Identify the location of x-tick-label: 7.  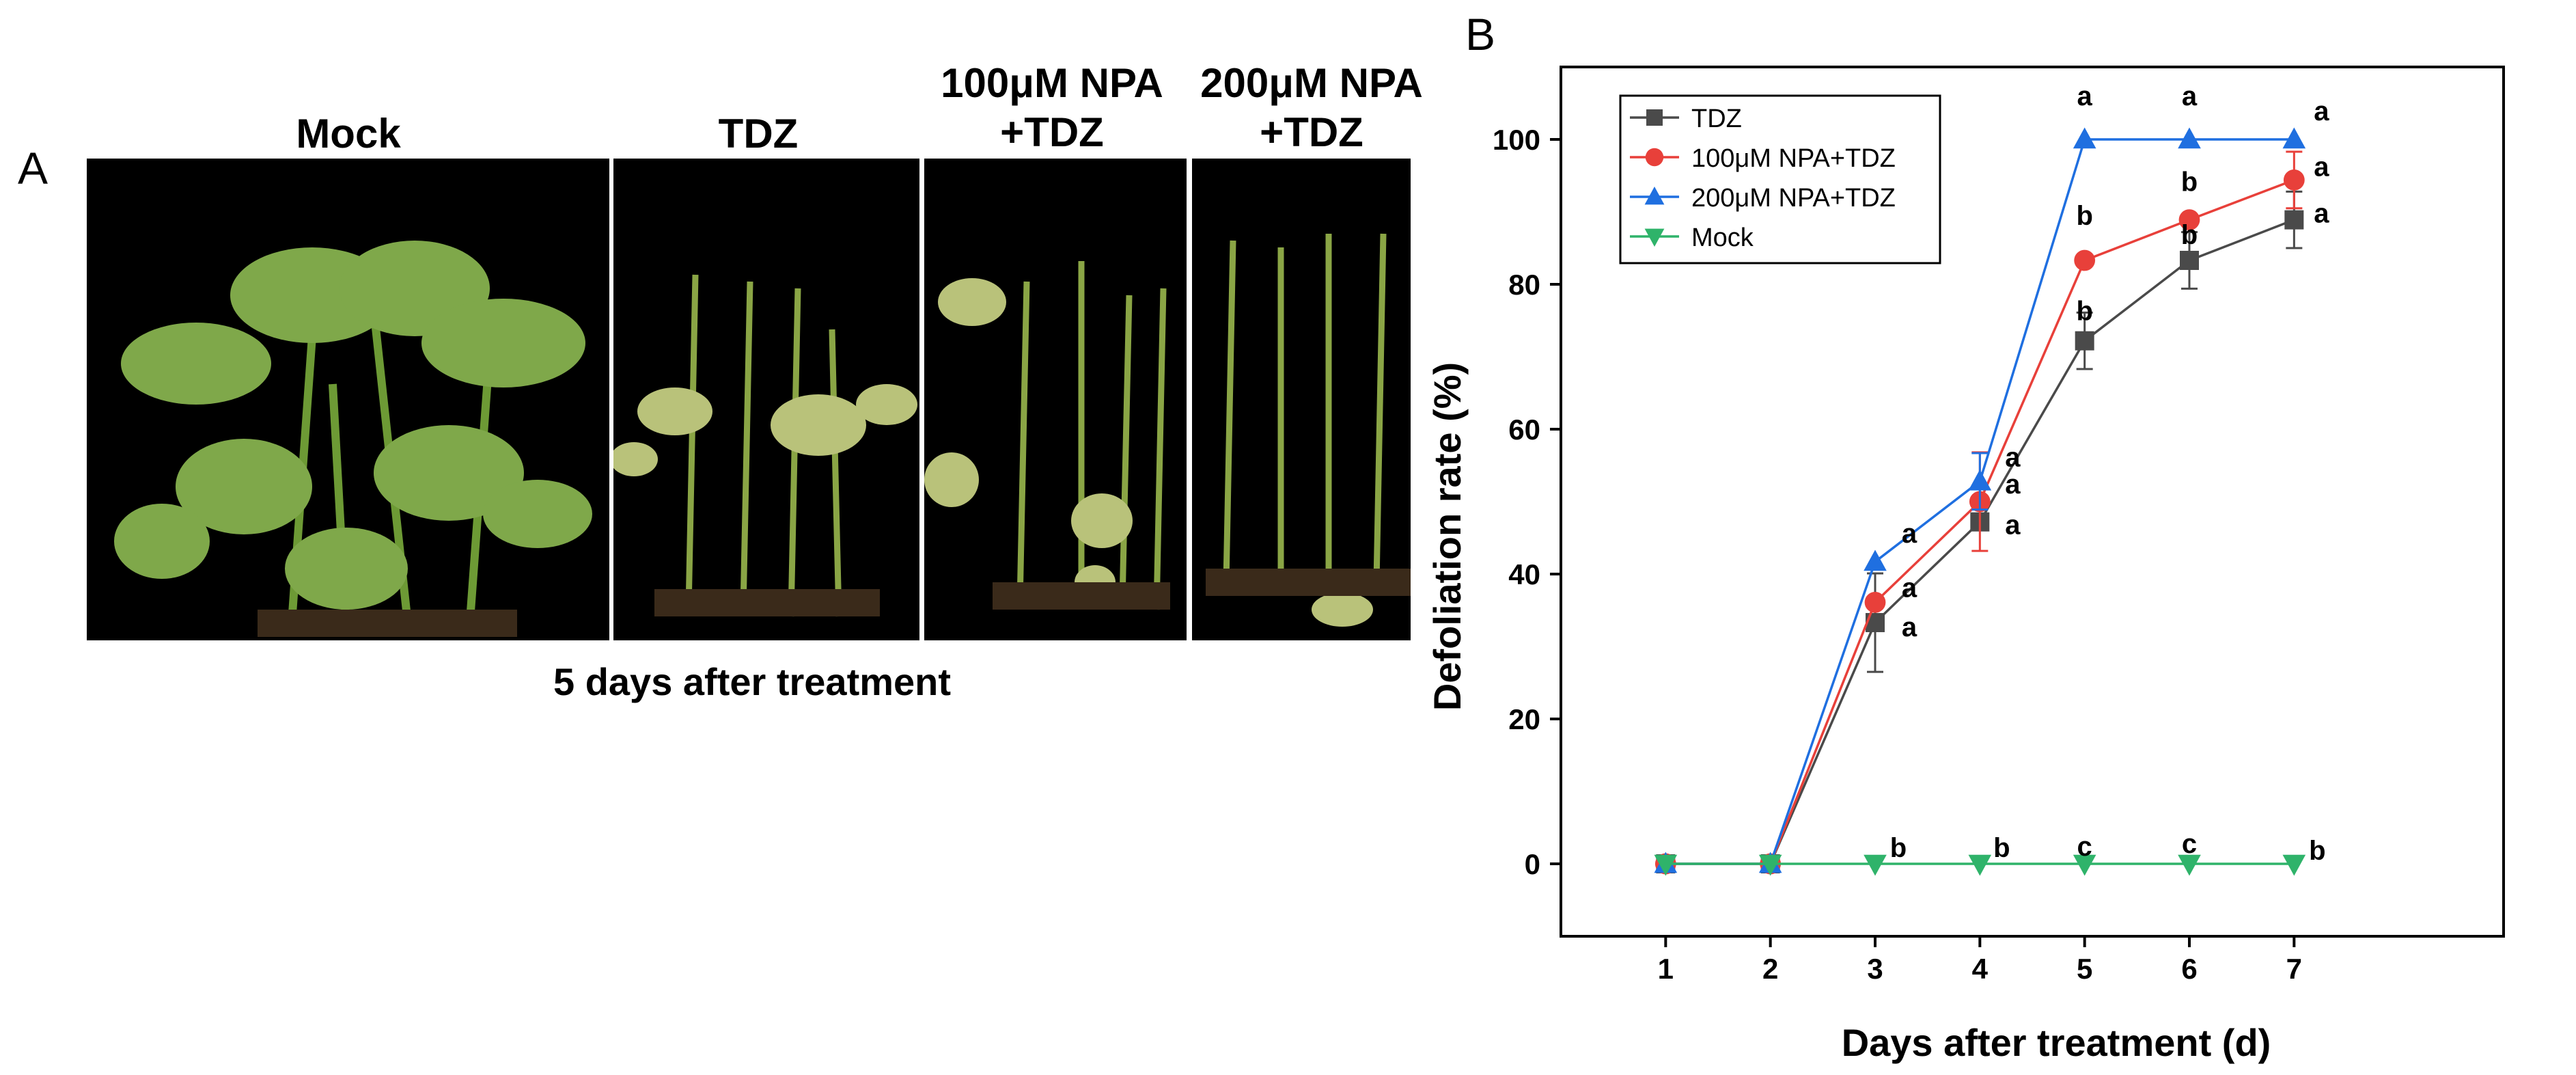
(2294, 969).